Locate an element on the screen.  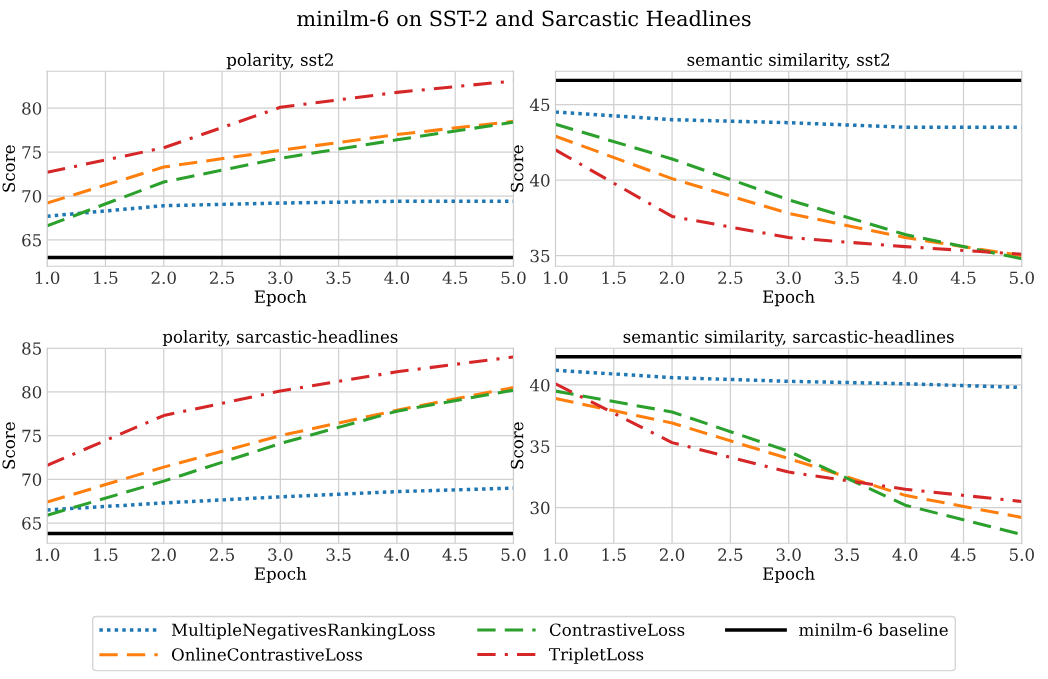
chart-title: polarity, sarcastic-headlines is located at coordinates (280, 338).